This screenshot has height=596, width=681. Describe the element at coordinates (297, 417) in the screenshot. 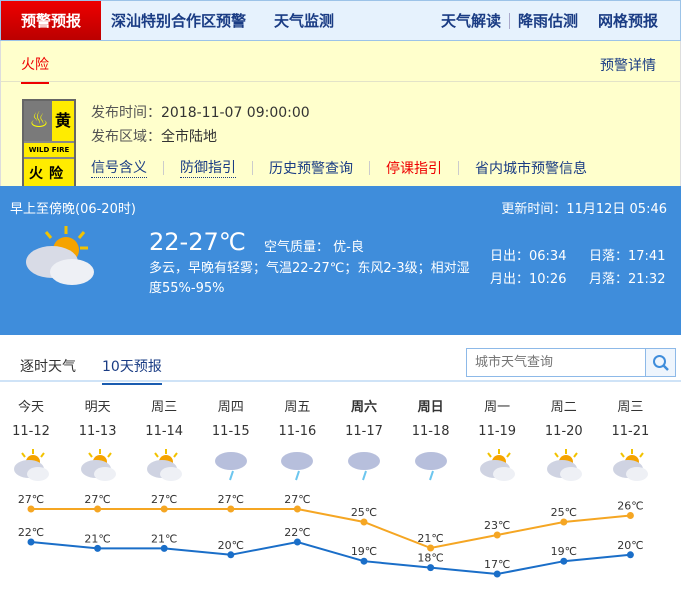

I see `forecast-day: 周五 11-16` at that location.